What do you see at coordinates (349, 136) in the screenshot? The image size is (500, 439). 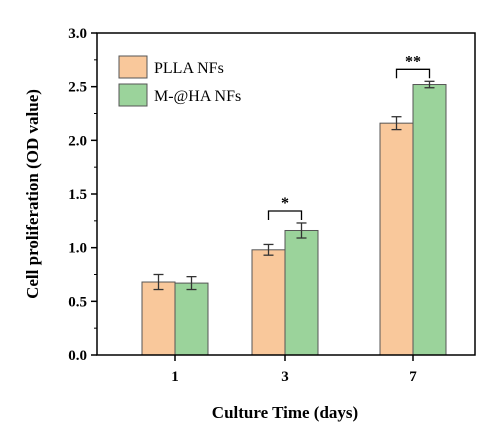 I see `significance-annotations: ***` at bounding box center [349, 136].